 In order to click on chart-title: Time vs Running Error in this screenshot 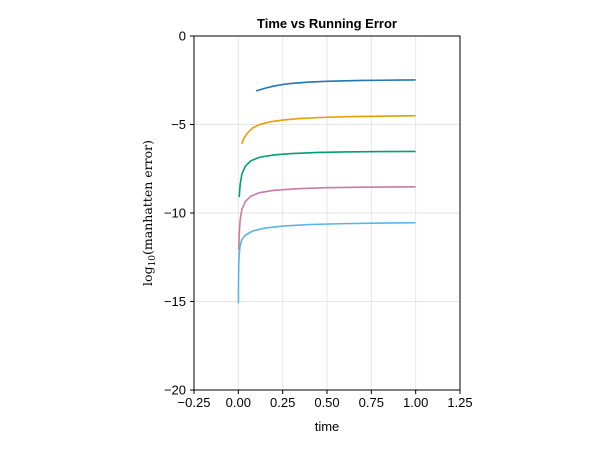, I will do `click(327, 23)`.